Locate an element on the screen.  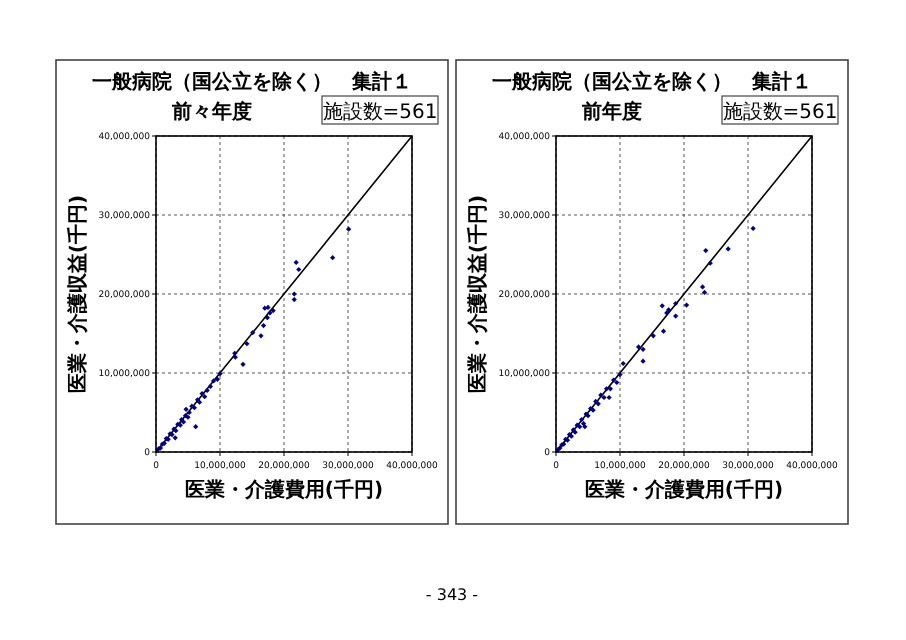
chart-subtitle: 前年度 is located at coordinates (611, 112).